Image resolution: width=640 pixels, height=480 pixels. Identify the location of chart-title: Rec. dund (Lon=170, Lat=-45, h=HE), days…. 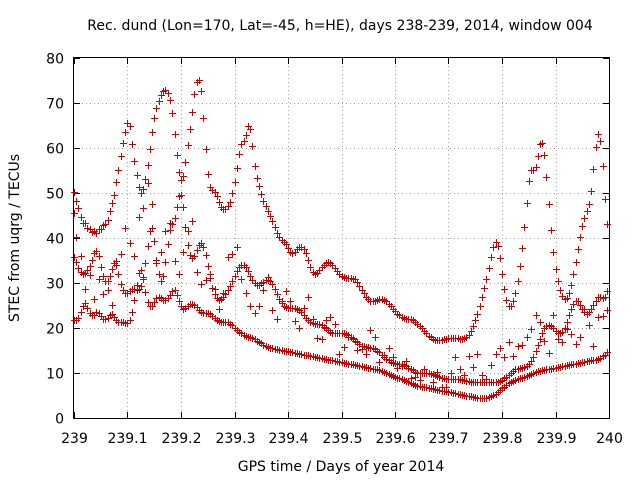
(340, 26).